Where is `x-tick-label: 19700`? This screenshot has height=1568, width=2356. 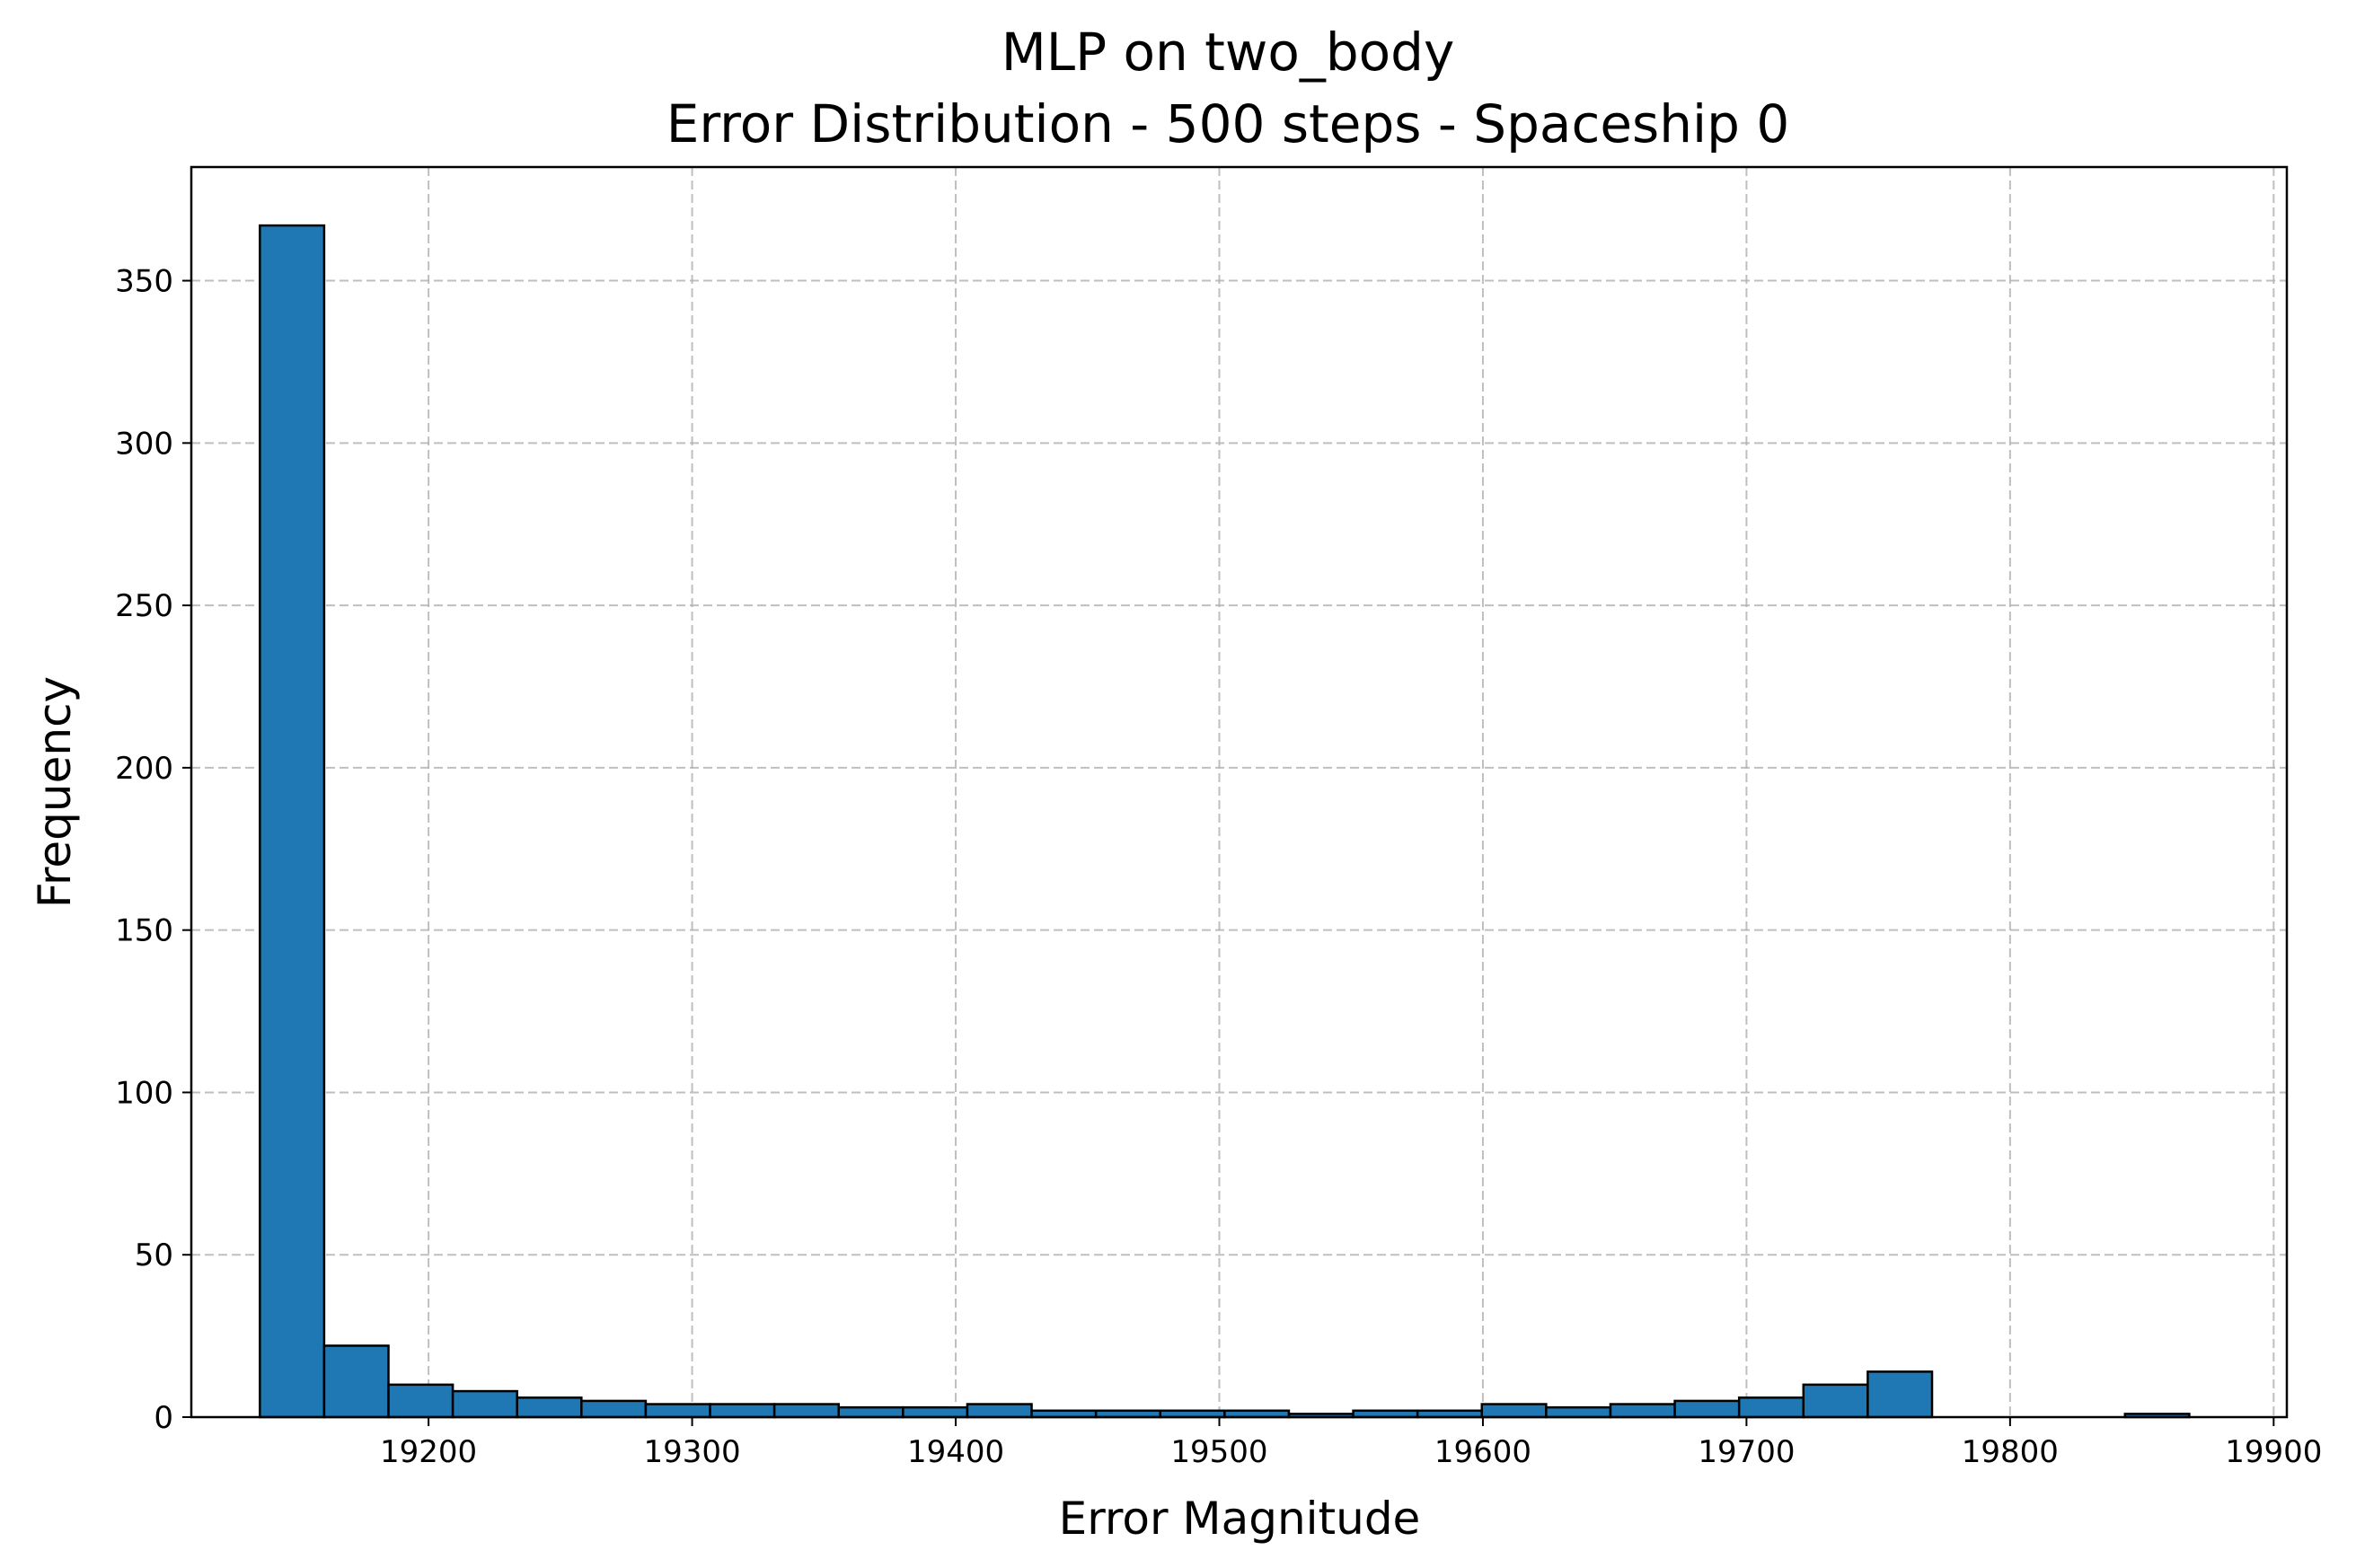 x-tick-label: 19700 is located at coordinates (1746, 1452).